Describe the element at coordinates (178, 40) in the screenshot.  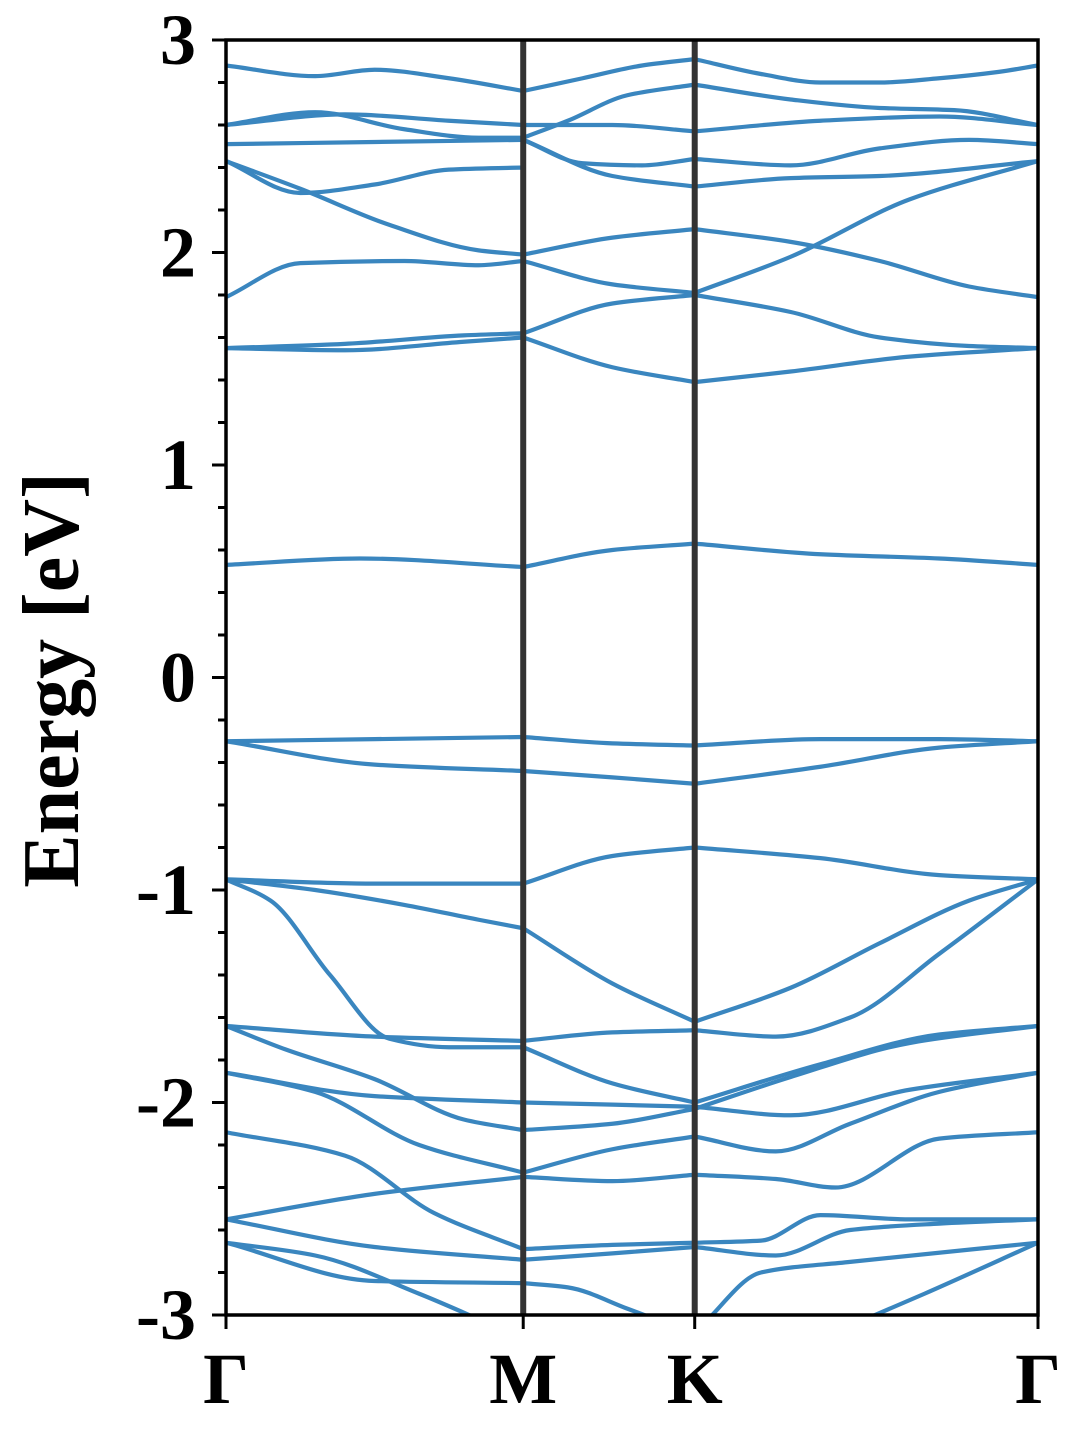
I see `y-tick-label: 3` at that location.